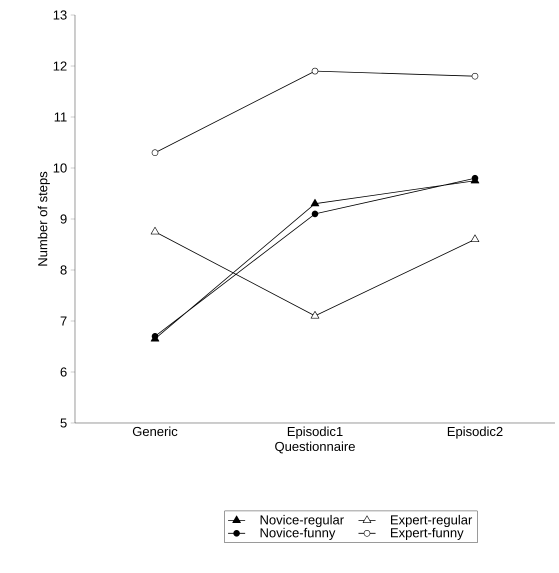 The image size is (559, 573). Describe the element at coordinates (60, 168) in the screenshot. I see `y-tick-label: 10` at that location.